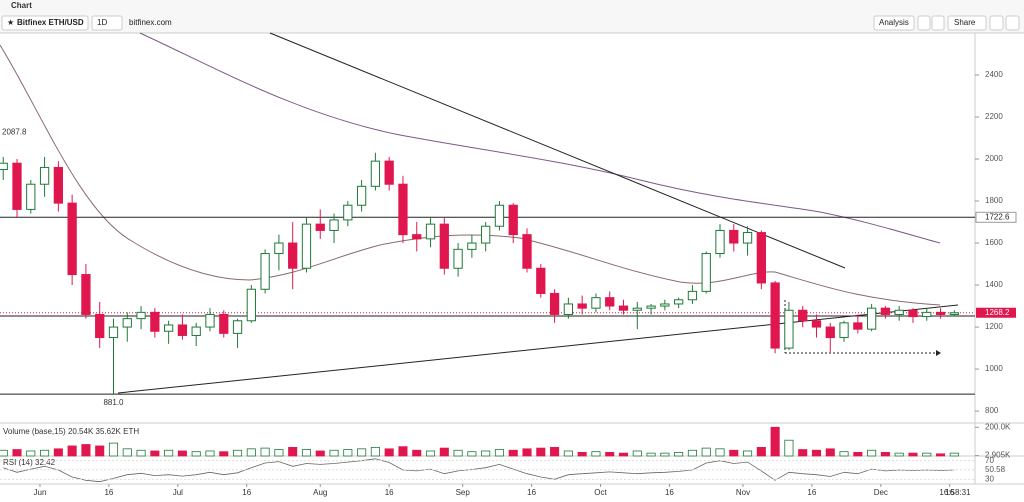 Image resolution: width=1024 pixels, height=502 pixels. Describe the element at coordinates (538, 349) in the screenshot. I see `trend-line` at that location.